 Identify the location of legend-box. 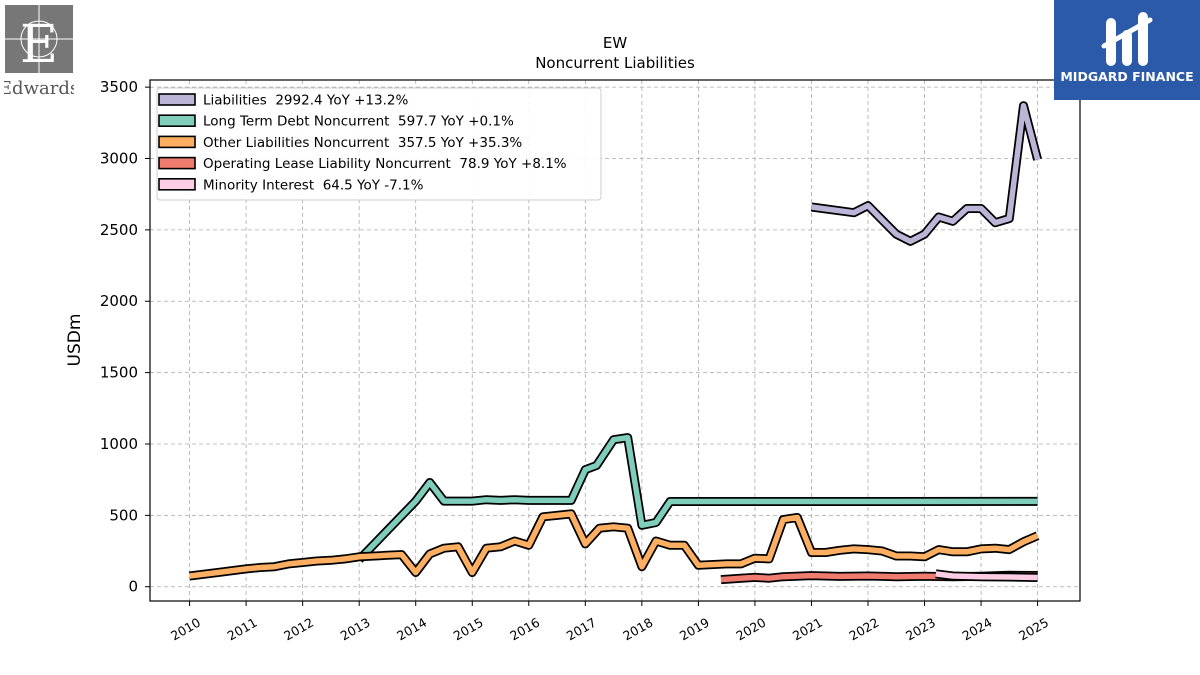
(379, 144).